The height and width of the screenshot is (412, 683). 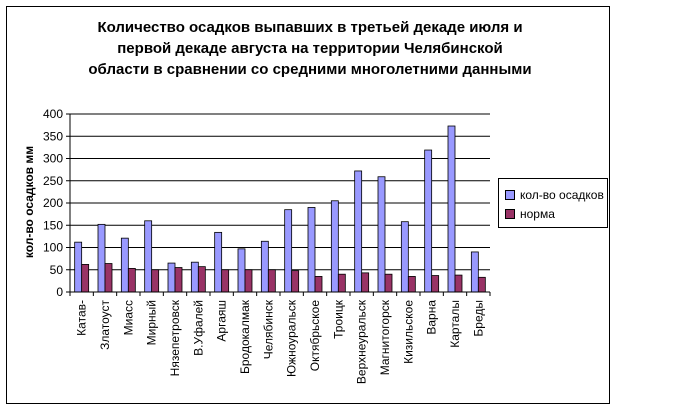 I want to click on x-tick-label: Кизильское, so click(x=408, y=332).